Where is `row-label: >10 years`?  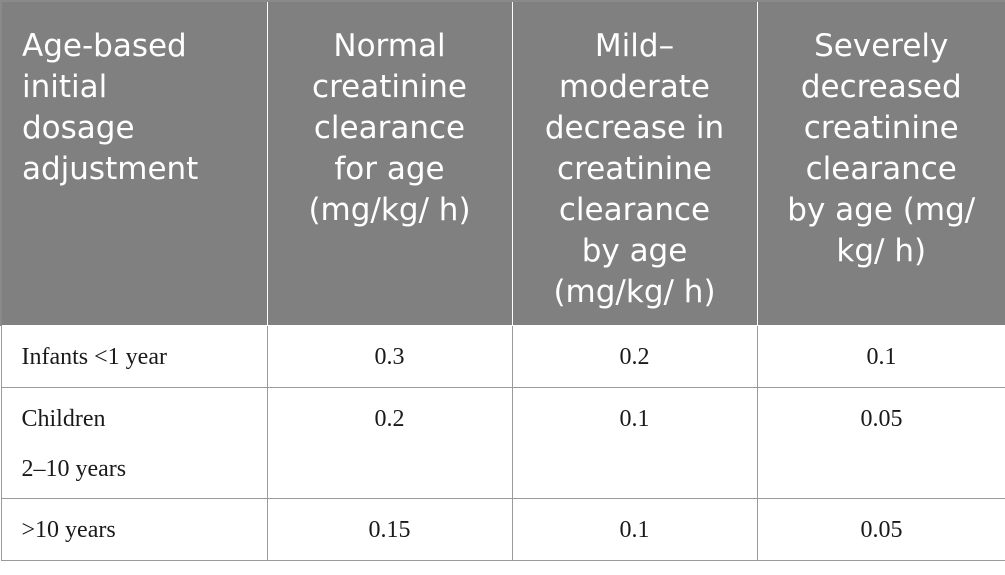
row-label: >10 years is located at coordinates (134, 529).